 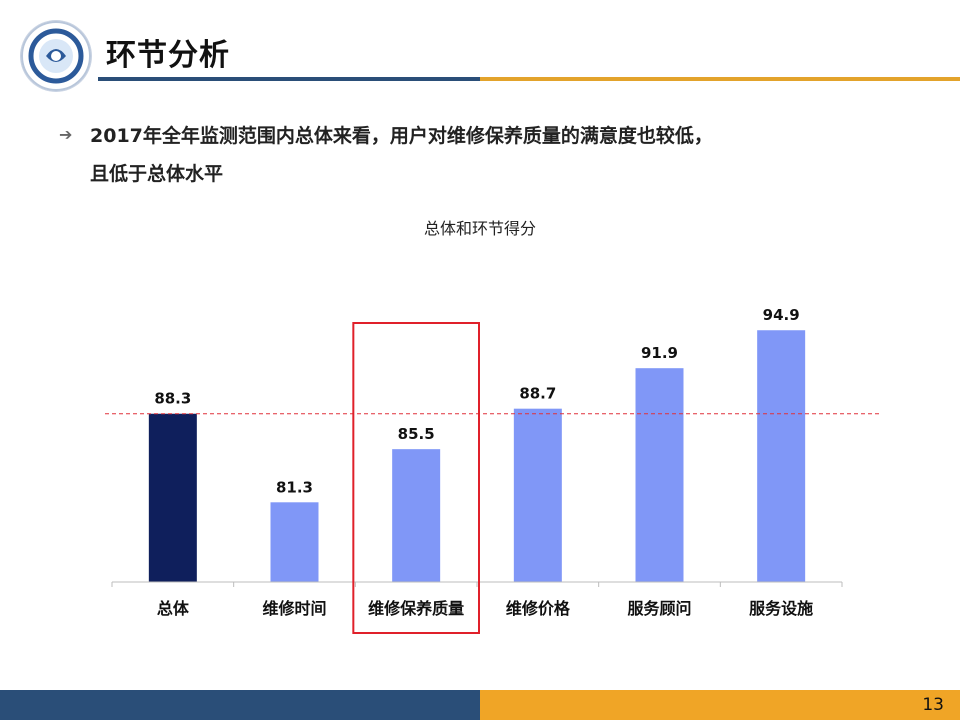 What do you see at coordinates (781, 608) in the screenshot?
I see `x-tick-label-5: 服务设施` at bounding box center [781, 608].